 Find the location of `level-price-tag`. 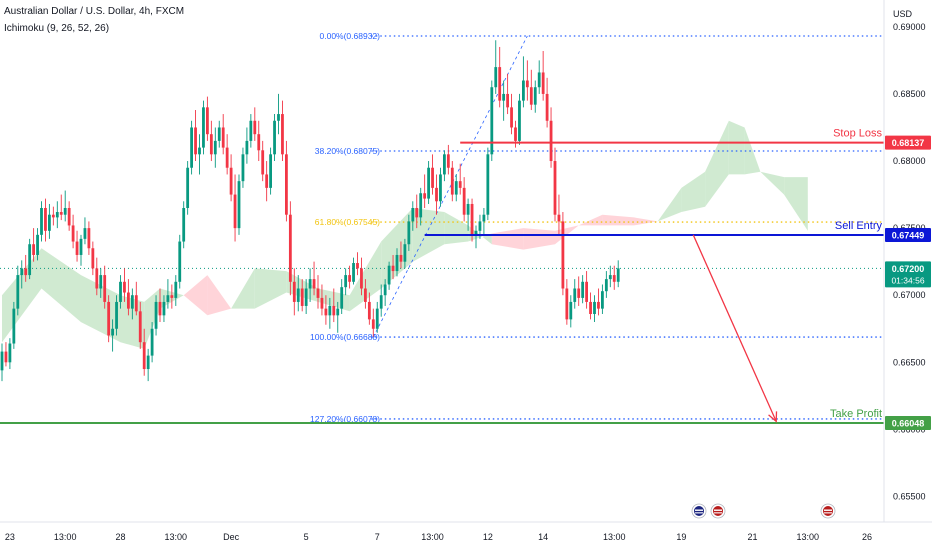

level-price-tag is located at coordinates (908, 422).